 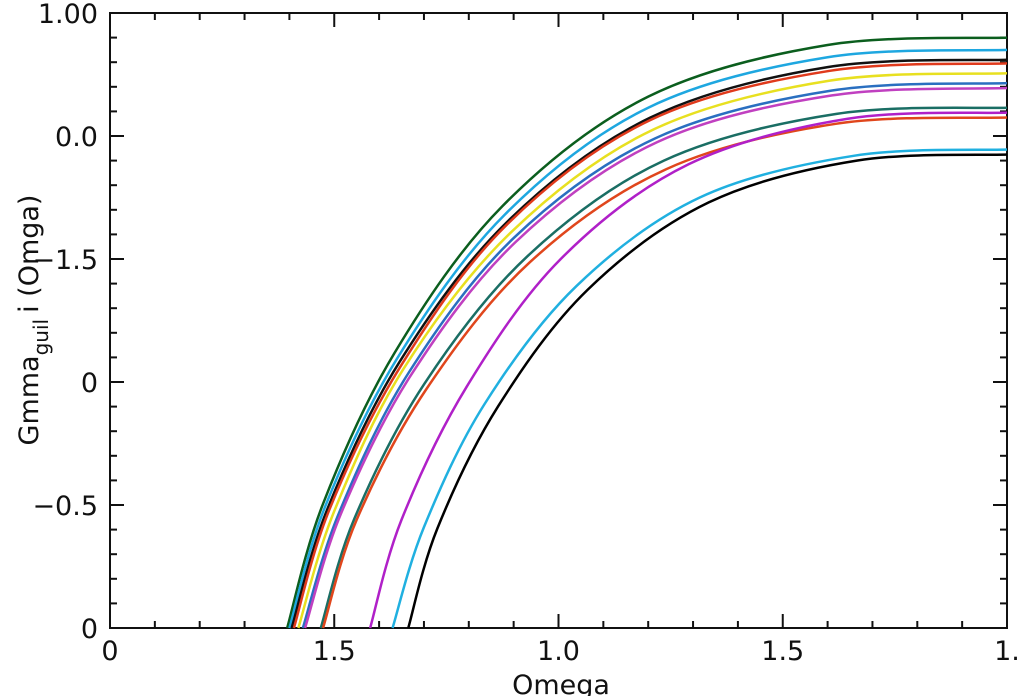 What do you see at coordinates (65, 506) in the screenshot?
I see `y-tick-label: −0.5` at bounding box center [65, 506].